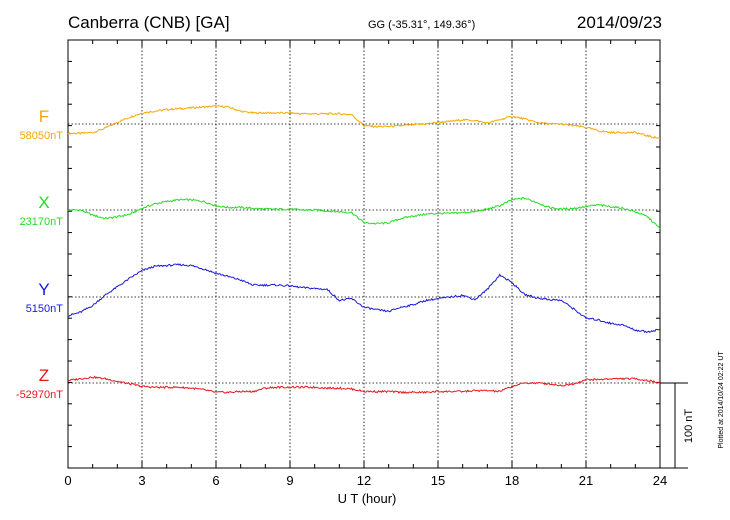 The image size is (730, 520). Describe the element at coordinates (364, 385) in the screenshot. I see `series-line-z` at that location.